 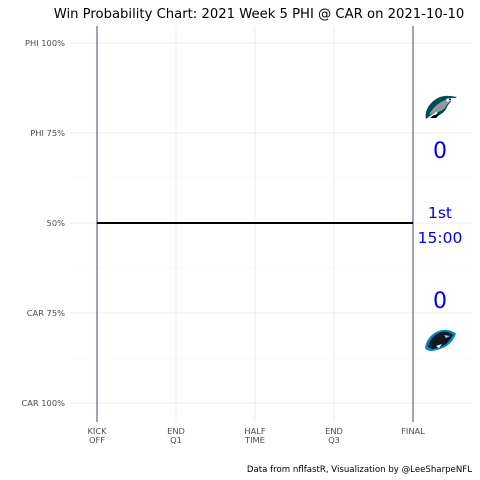 What do you see at coordinates (440, 151) in the screenshot?
I see `home-team-score: 0` at bounding box center [440, 151].